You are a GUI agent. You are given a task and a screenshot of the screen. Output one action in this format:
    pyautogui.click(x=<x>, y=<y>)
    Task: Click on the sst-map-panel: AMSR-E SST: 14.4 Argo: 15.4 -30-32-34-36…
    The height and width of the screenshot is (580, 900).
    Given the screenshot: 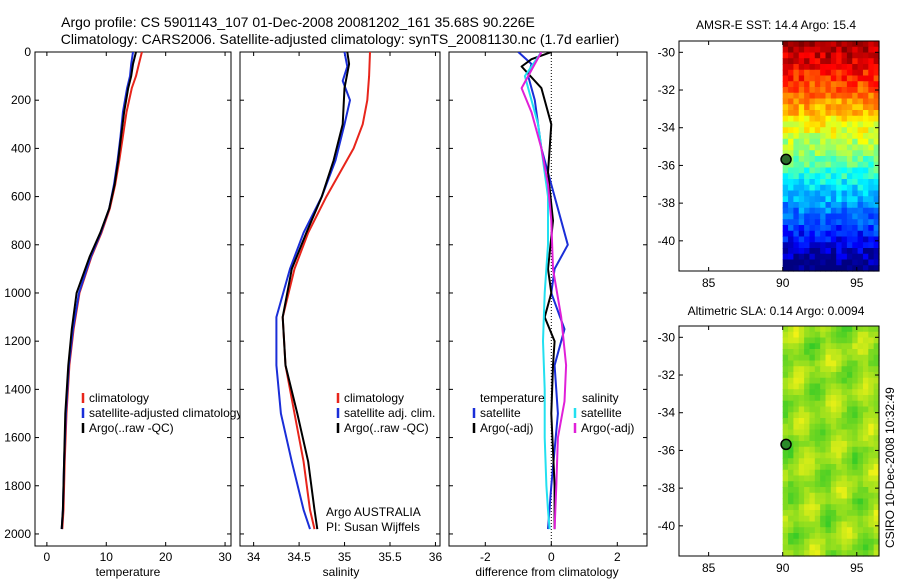 What is the action you would take?
    pyautogui.click(x=769, y=154)
    